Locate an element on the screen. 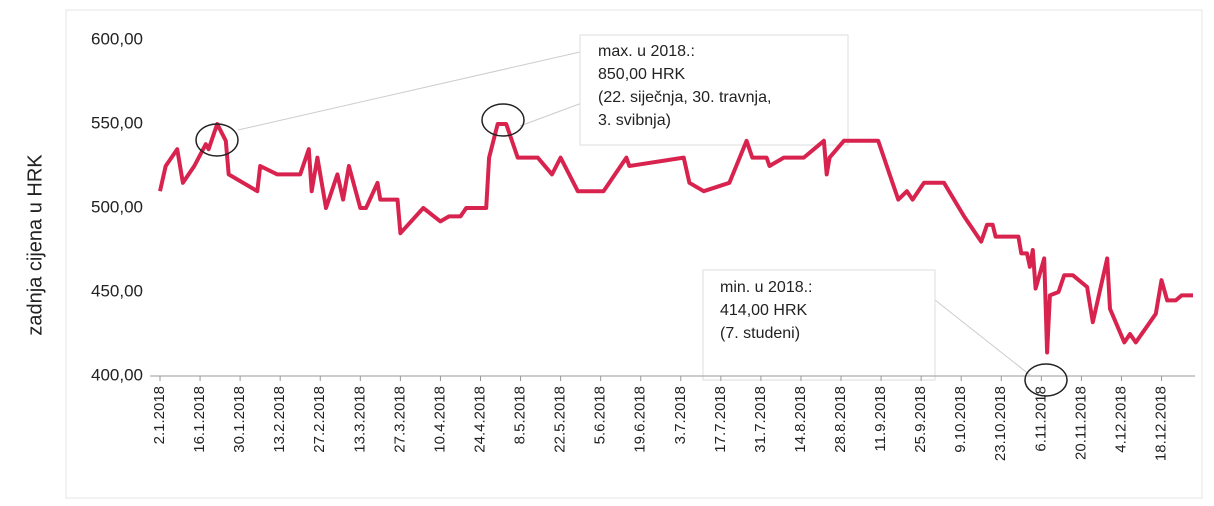 The width and height of the screenshot is (1214, 506). x-tick-label: 5.6.2018 is located at coordinates (600, 415).